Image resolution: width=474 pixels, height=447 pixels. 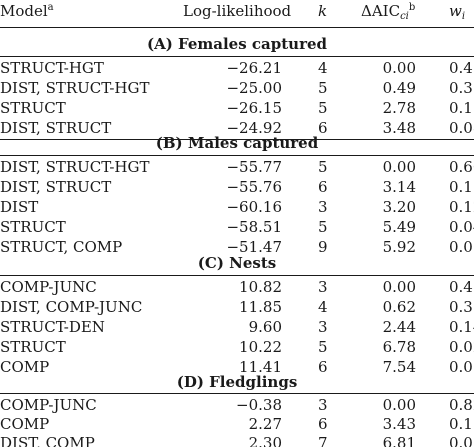 What do you see at coordinates (237, 44) in the screenshot?
I see `section-title-a: (A) Females captured` at bounding box center [237, 44].